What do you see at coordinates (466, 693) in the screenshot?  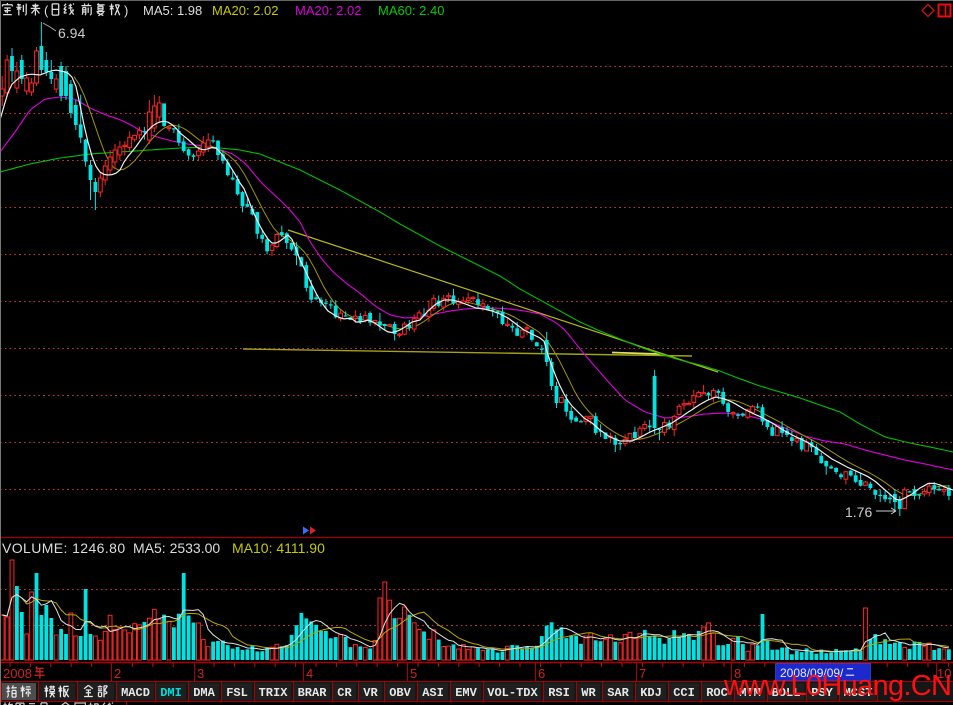 I see `svg-text: EMV` at bounding box center [466, 693].